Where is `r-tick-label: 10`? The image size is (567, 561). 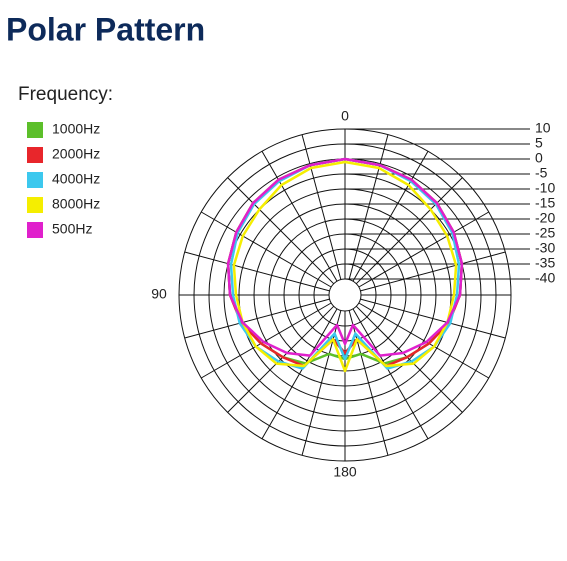
r-tick-label: 10 is located at coordinates (543, 128).